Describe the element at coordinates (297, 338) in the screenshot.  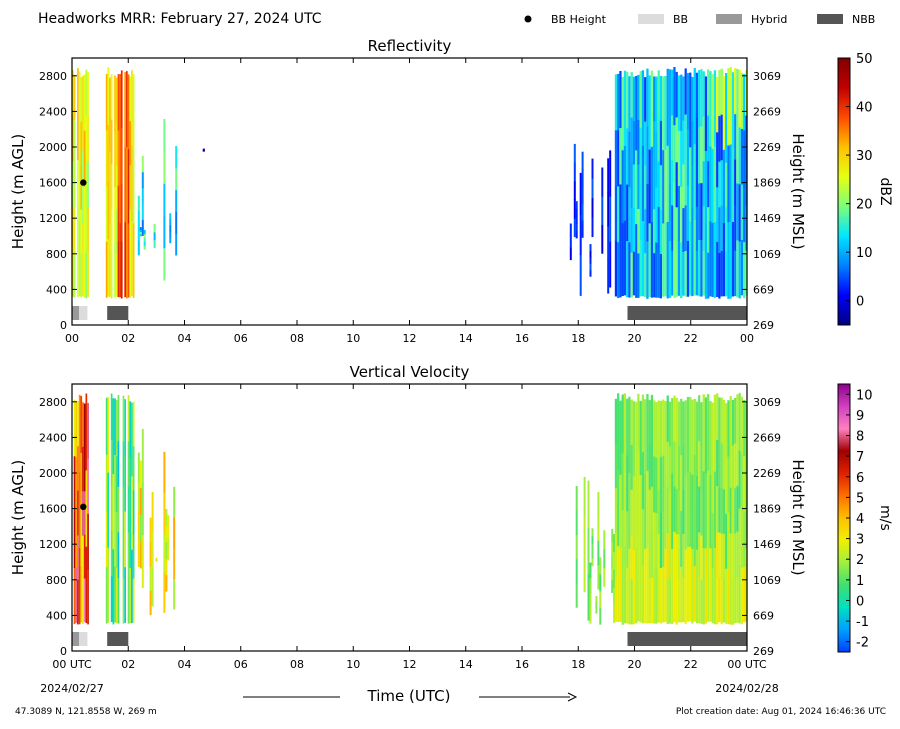
I see `x-tick-label: 08` at that location.